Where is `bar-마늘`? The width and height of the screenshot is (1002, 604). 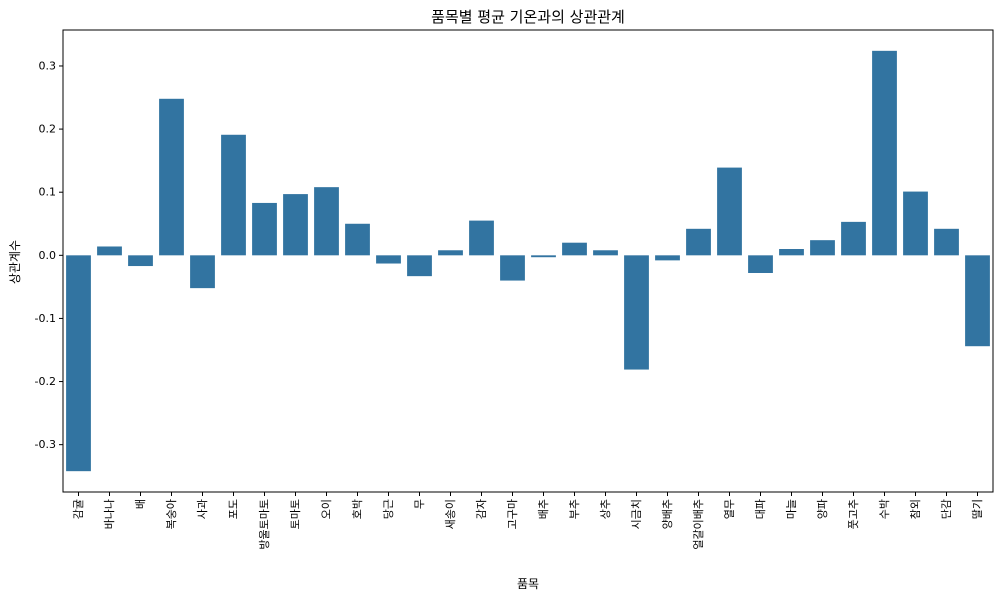 bar-마늘 is located at coordinates (791, 252).